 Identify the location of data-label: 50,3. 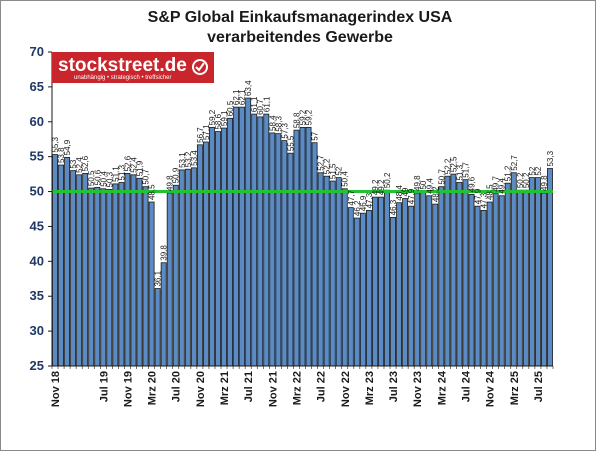
(109, 179).